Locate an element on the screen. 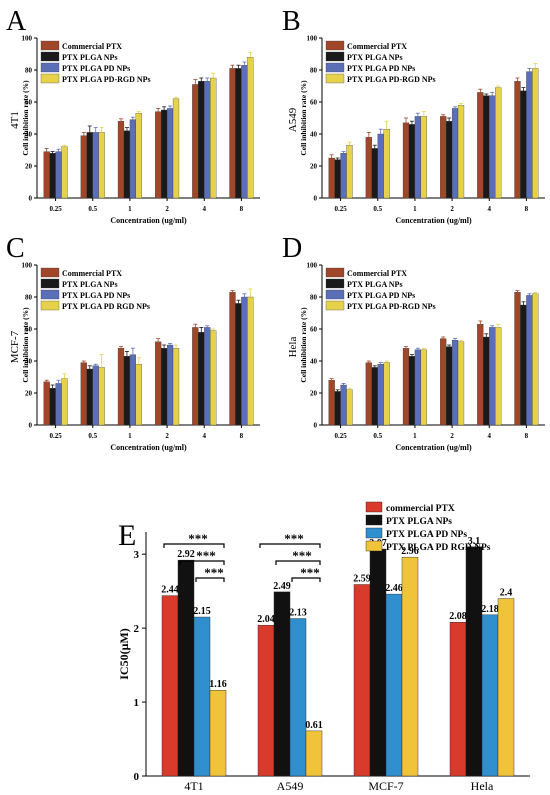 The width and height of the screenshot is (550, 795). y-tick-label: 40 is located at coordinates (314, 135).